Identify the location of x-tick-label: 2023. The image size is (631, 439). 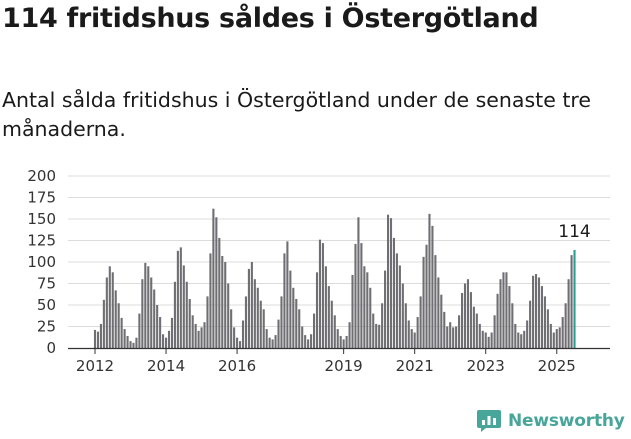
(486, 366).